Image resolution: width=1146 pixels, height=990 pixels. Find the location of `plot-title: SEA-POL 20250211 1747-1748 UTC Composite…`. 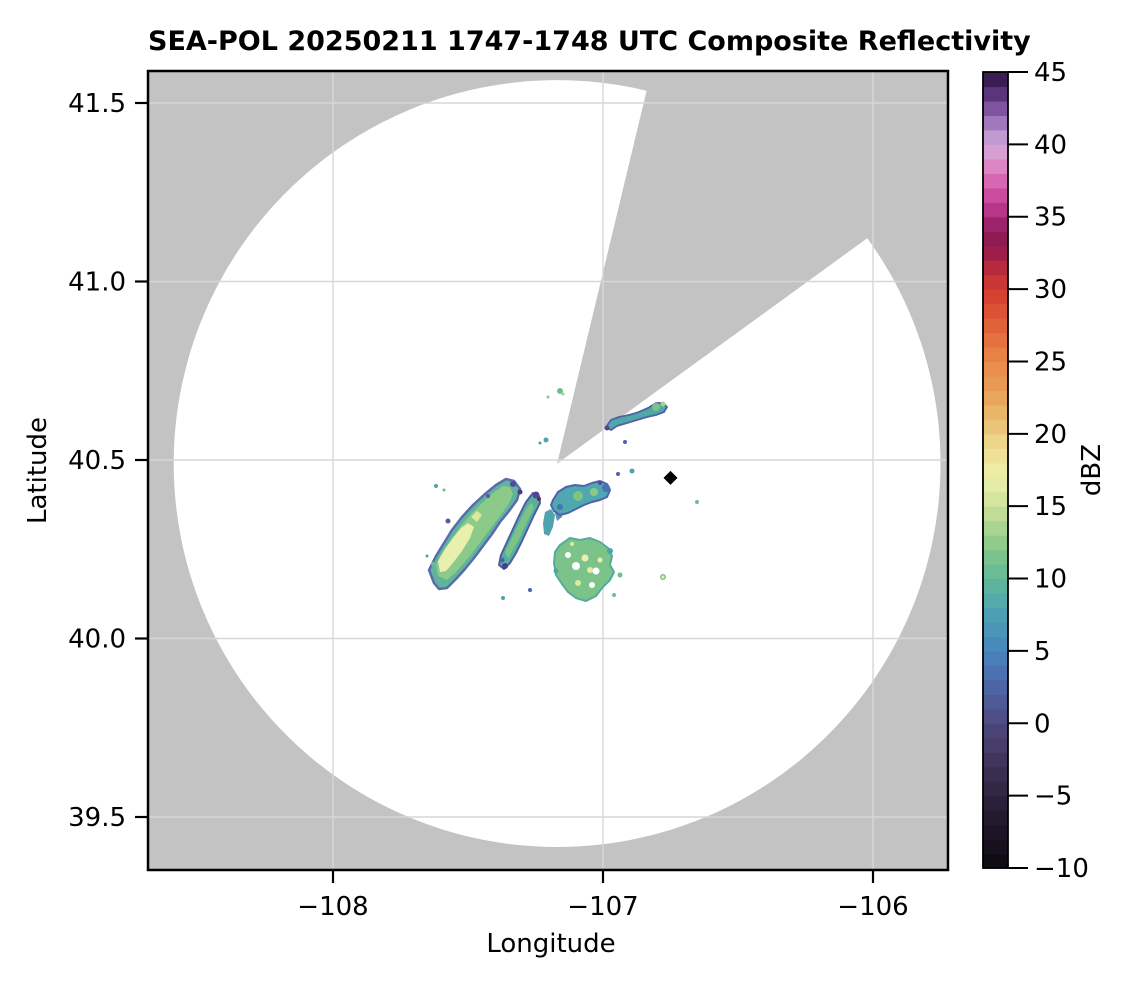

plot-title: SEA-POL 20250211 1747-1748 UTC Composite… is located at coordinates (589, 41).